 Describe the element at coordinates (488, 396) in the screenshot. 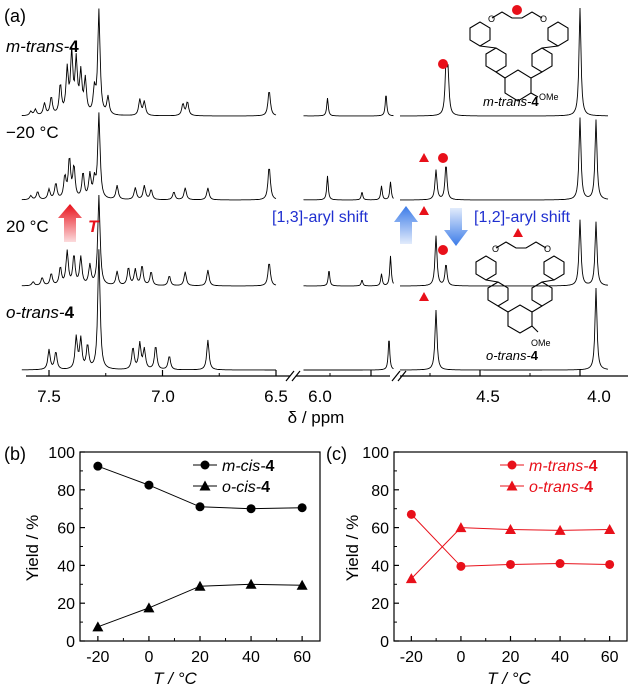

I see `x-tick-label: 4.5` at that location.